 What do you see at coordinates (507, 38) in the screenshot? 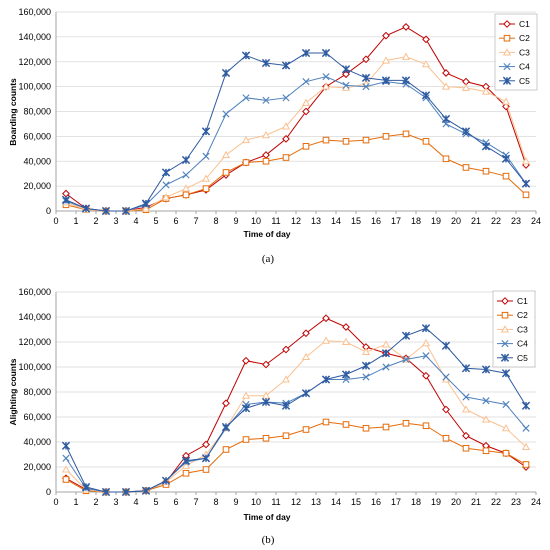
I see `panel-a-legend-marker-c2` at bounding box center [507, 38].